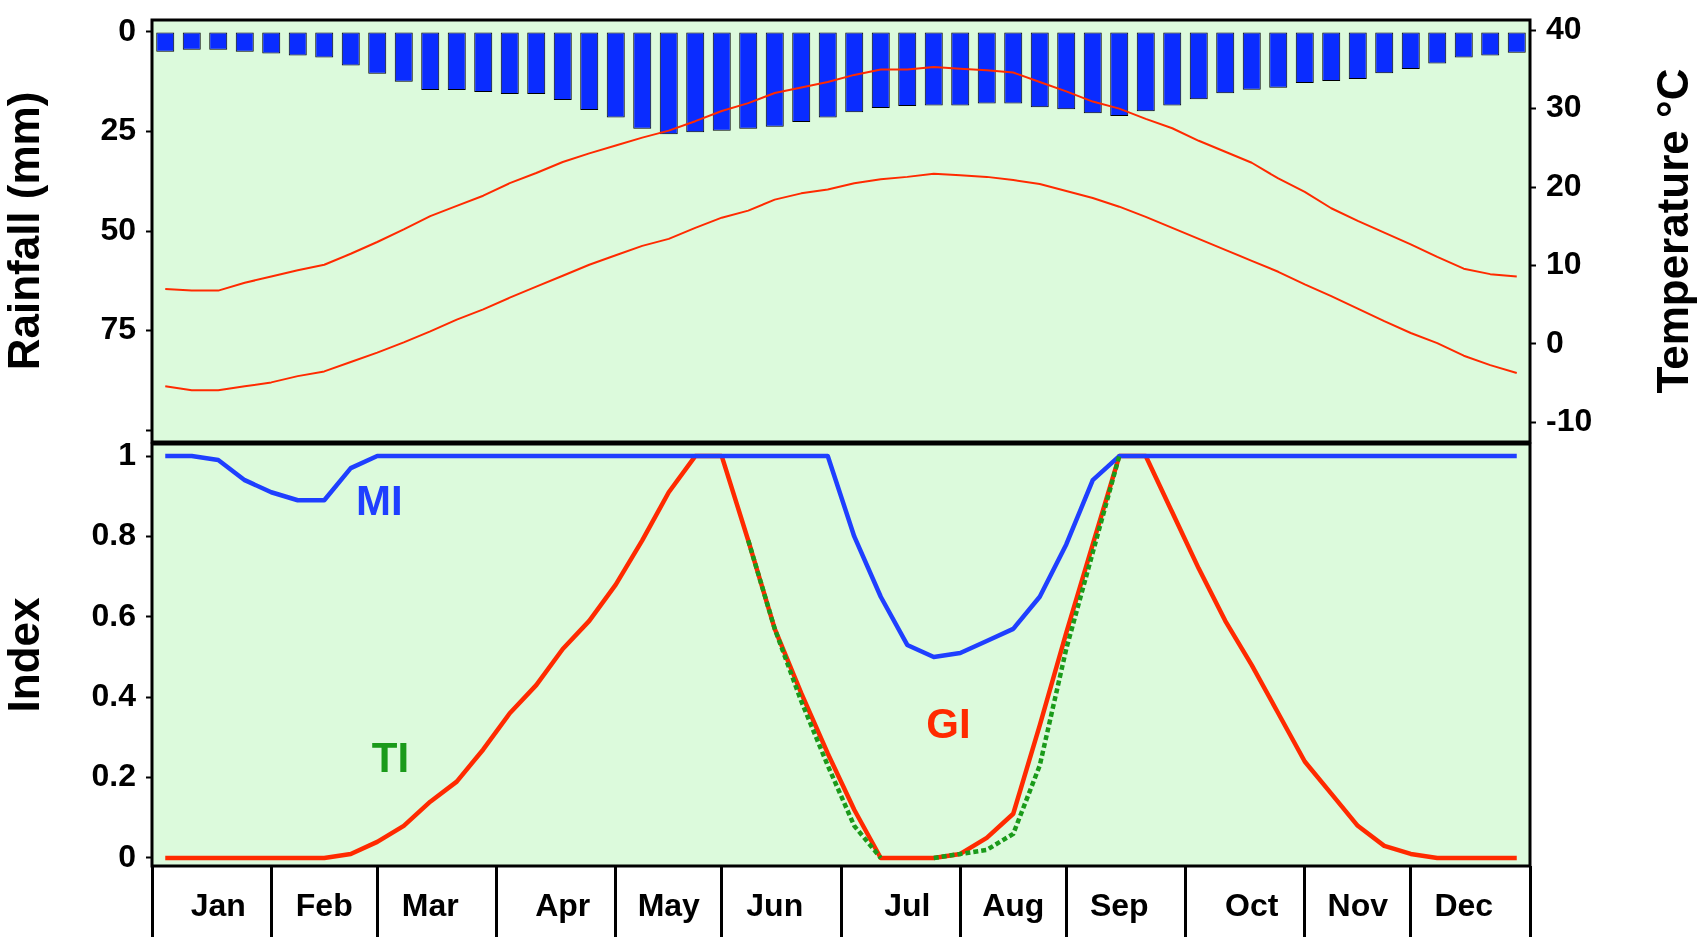 This screenshot has height=937, width=1702. Describe the element at coordinates (118, 129) in the screenshot. I see `y-tick-label: 25` at that location.